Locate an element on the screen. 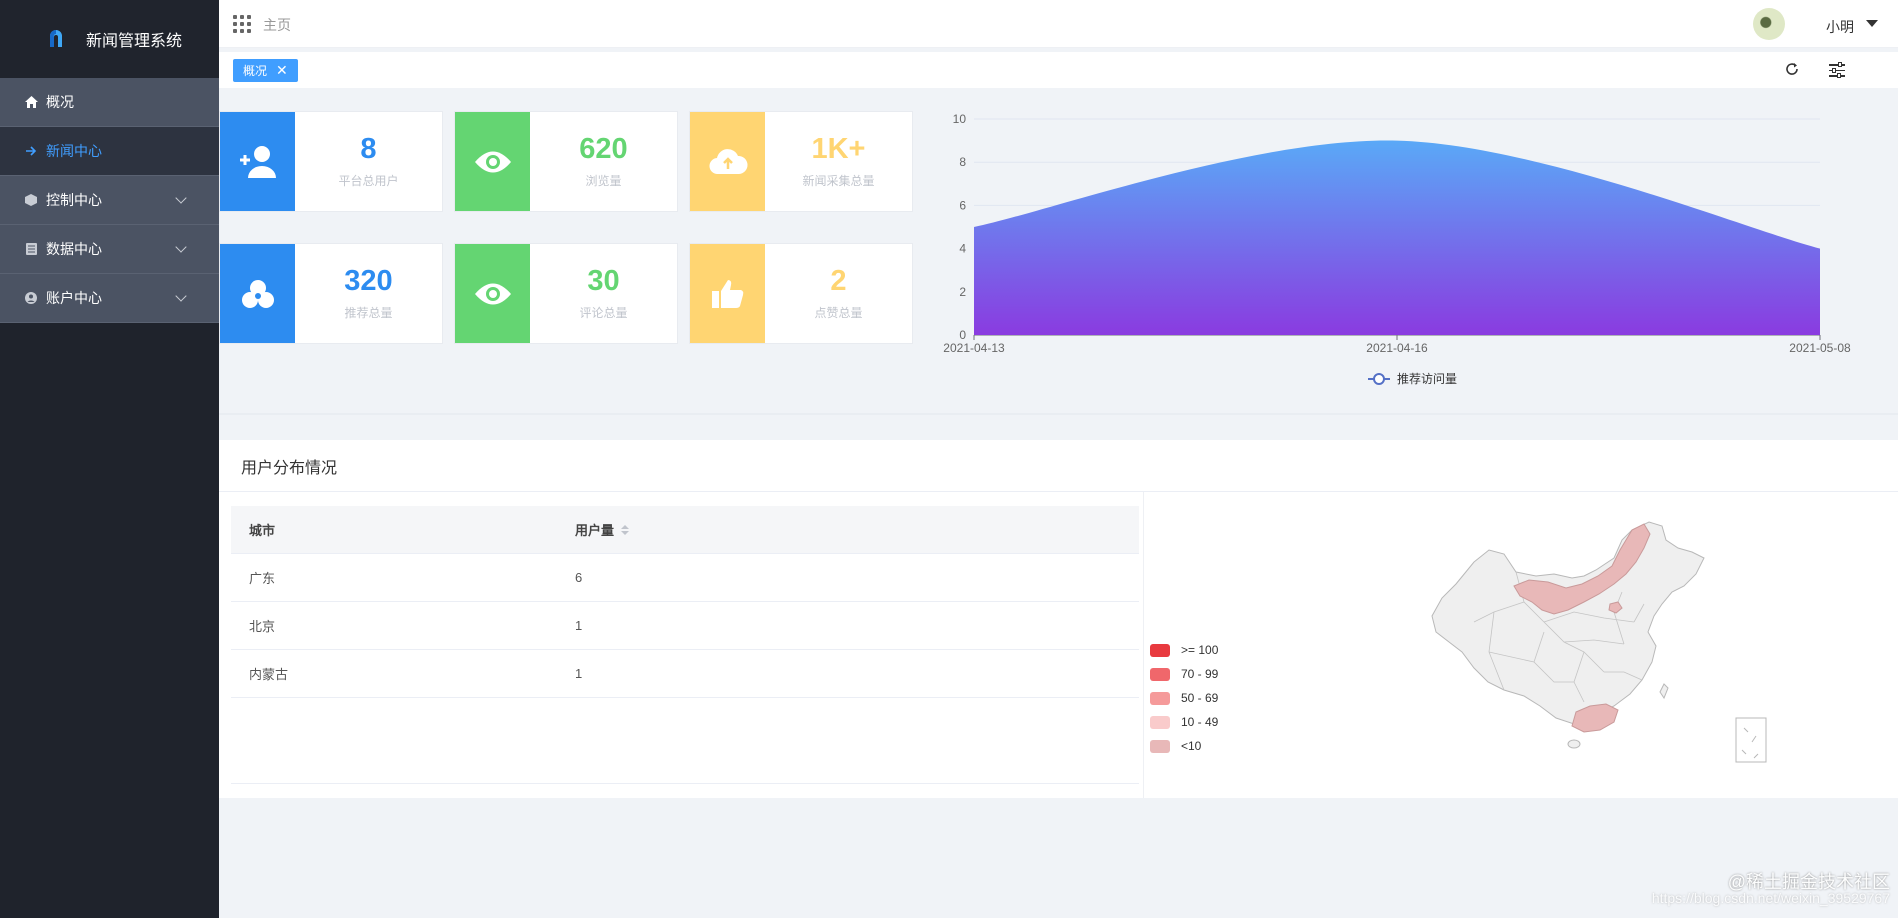 The image size is (1898, 918). column-header-city: 城市 is located at coordinates (262, 530).